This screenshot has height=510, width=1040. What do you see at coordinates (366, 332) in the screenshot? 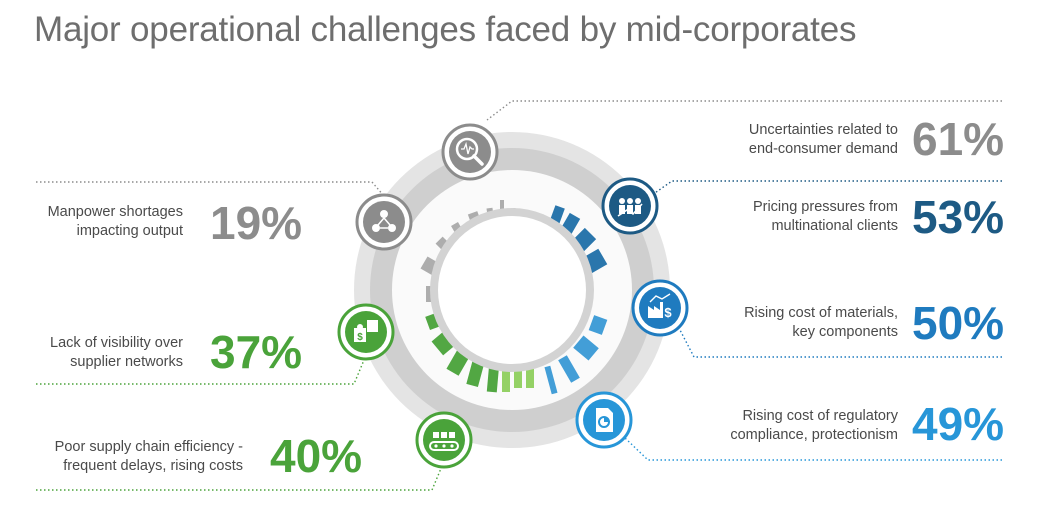
I see `puzzle-icon: $` at bounding box center [366, 332].